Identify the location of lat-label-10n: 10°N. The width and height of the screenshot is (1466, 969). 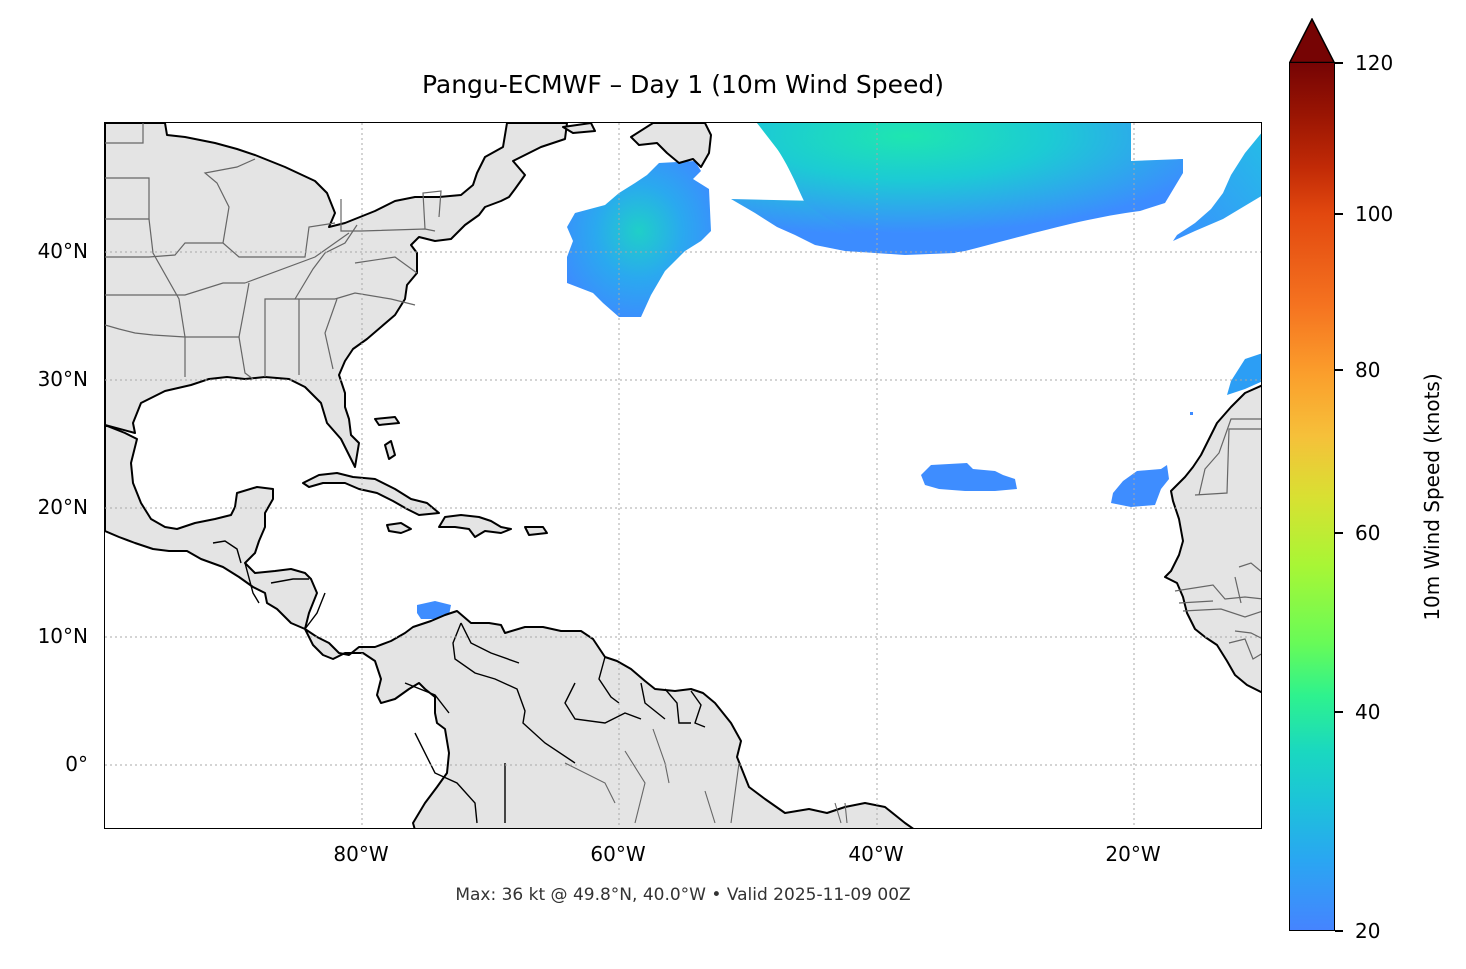
(62, 636).